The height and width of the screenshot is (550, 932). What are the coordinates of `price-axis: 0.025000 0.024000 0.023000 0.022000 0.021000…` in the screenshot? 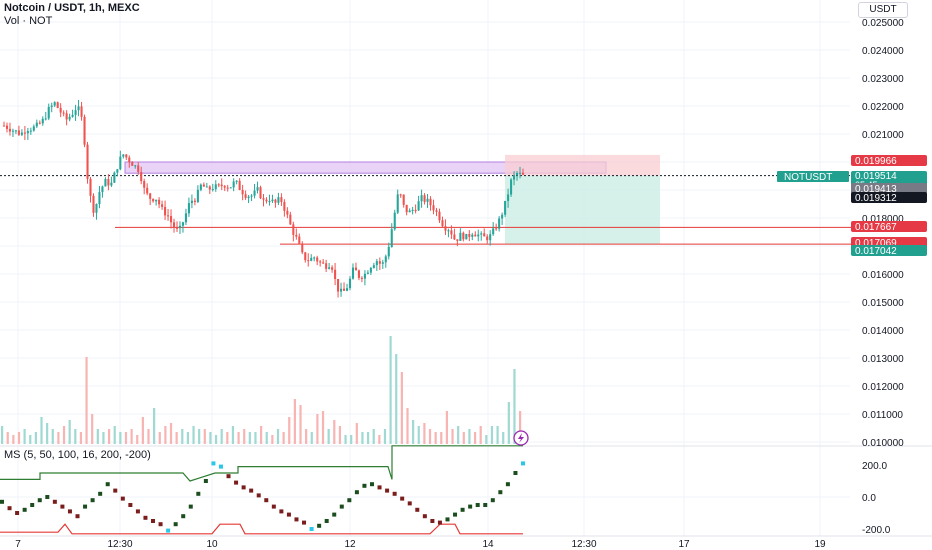 It's located at (883, 233).